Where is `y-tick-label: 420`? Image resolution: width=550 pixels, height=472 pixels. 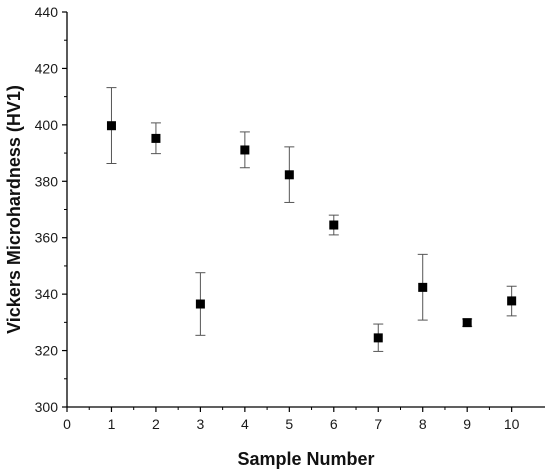
y-tick-label: 420 is located at coordinates (47, 68).